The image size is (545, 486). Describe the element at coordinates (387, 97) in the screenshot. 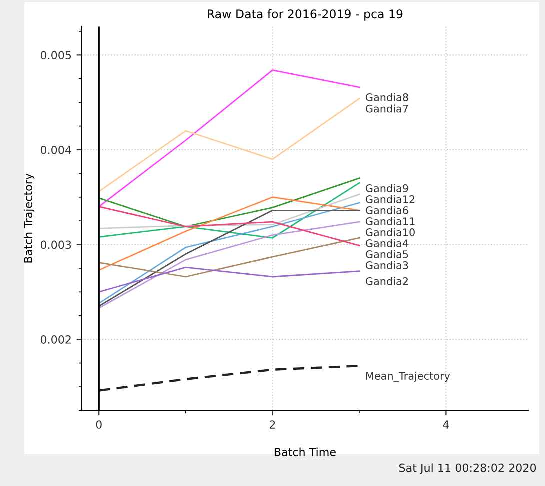

I see `series-label: Gandia8` at that location.